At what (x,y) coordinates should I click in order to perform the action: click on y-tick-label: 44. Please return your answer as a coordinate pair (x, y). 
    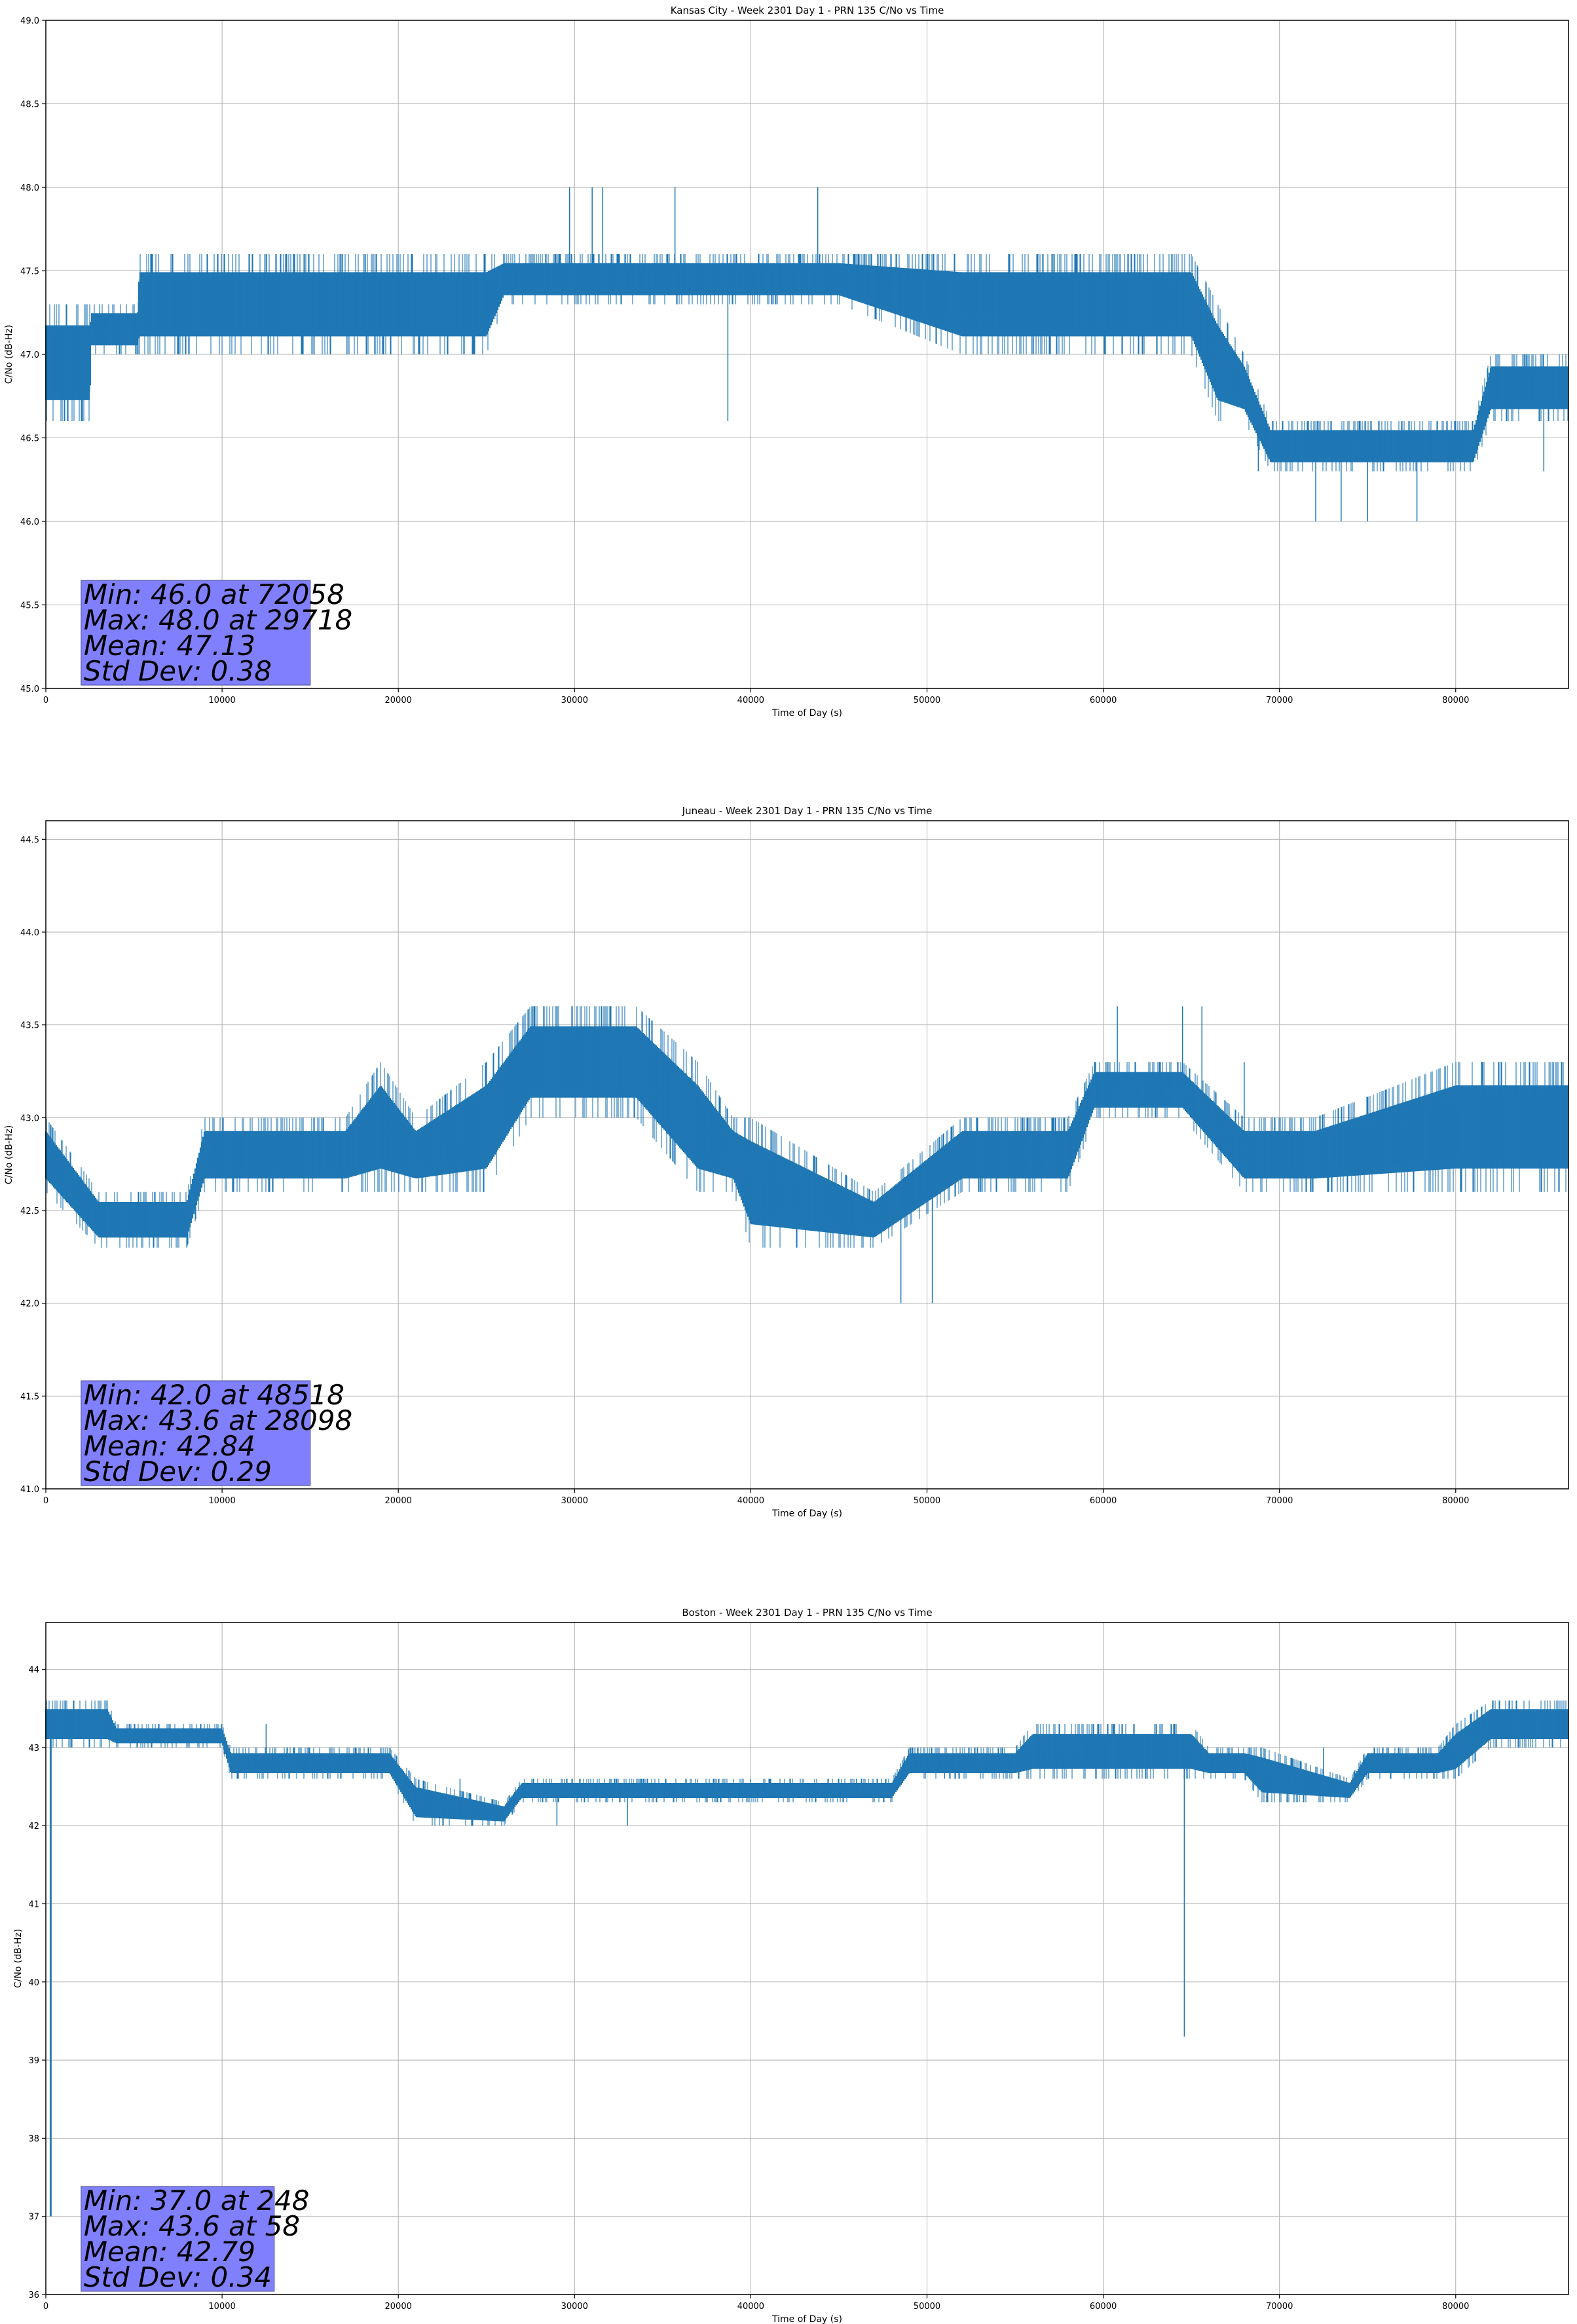
    Looking at the image, I should click on (33, 1671).